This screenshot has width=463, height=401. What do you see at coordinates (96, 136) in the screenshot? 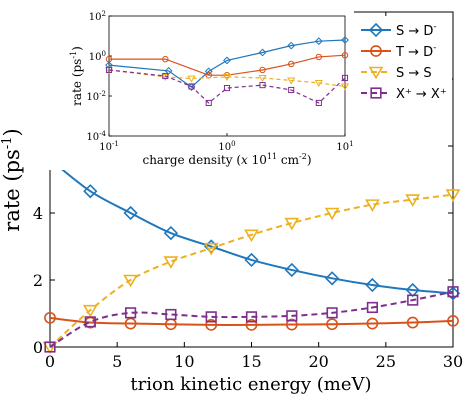
I see `inset-y-tick-label: 10⁻⁴` at bounding box center [96, 136].